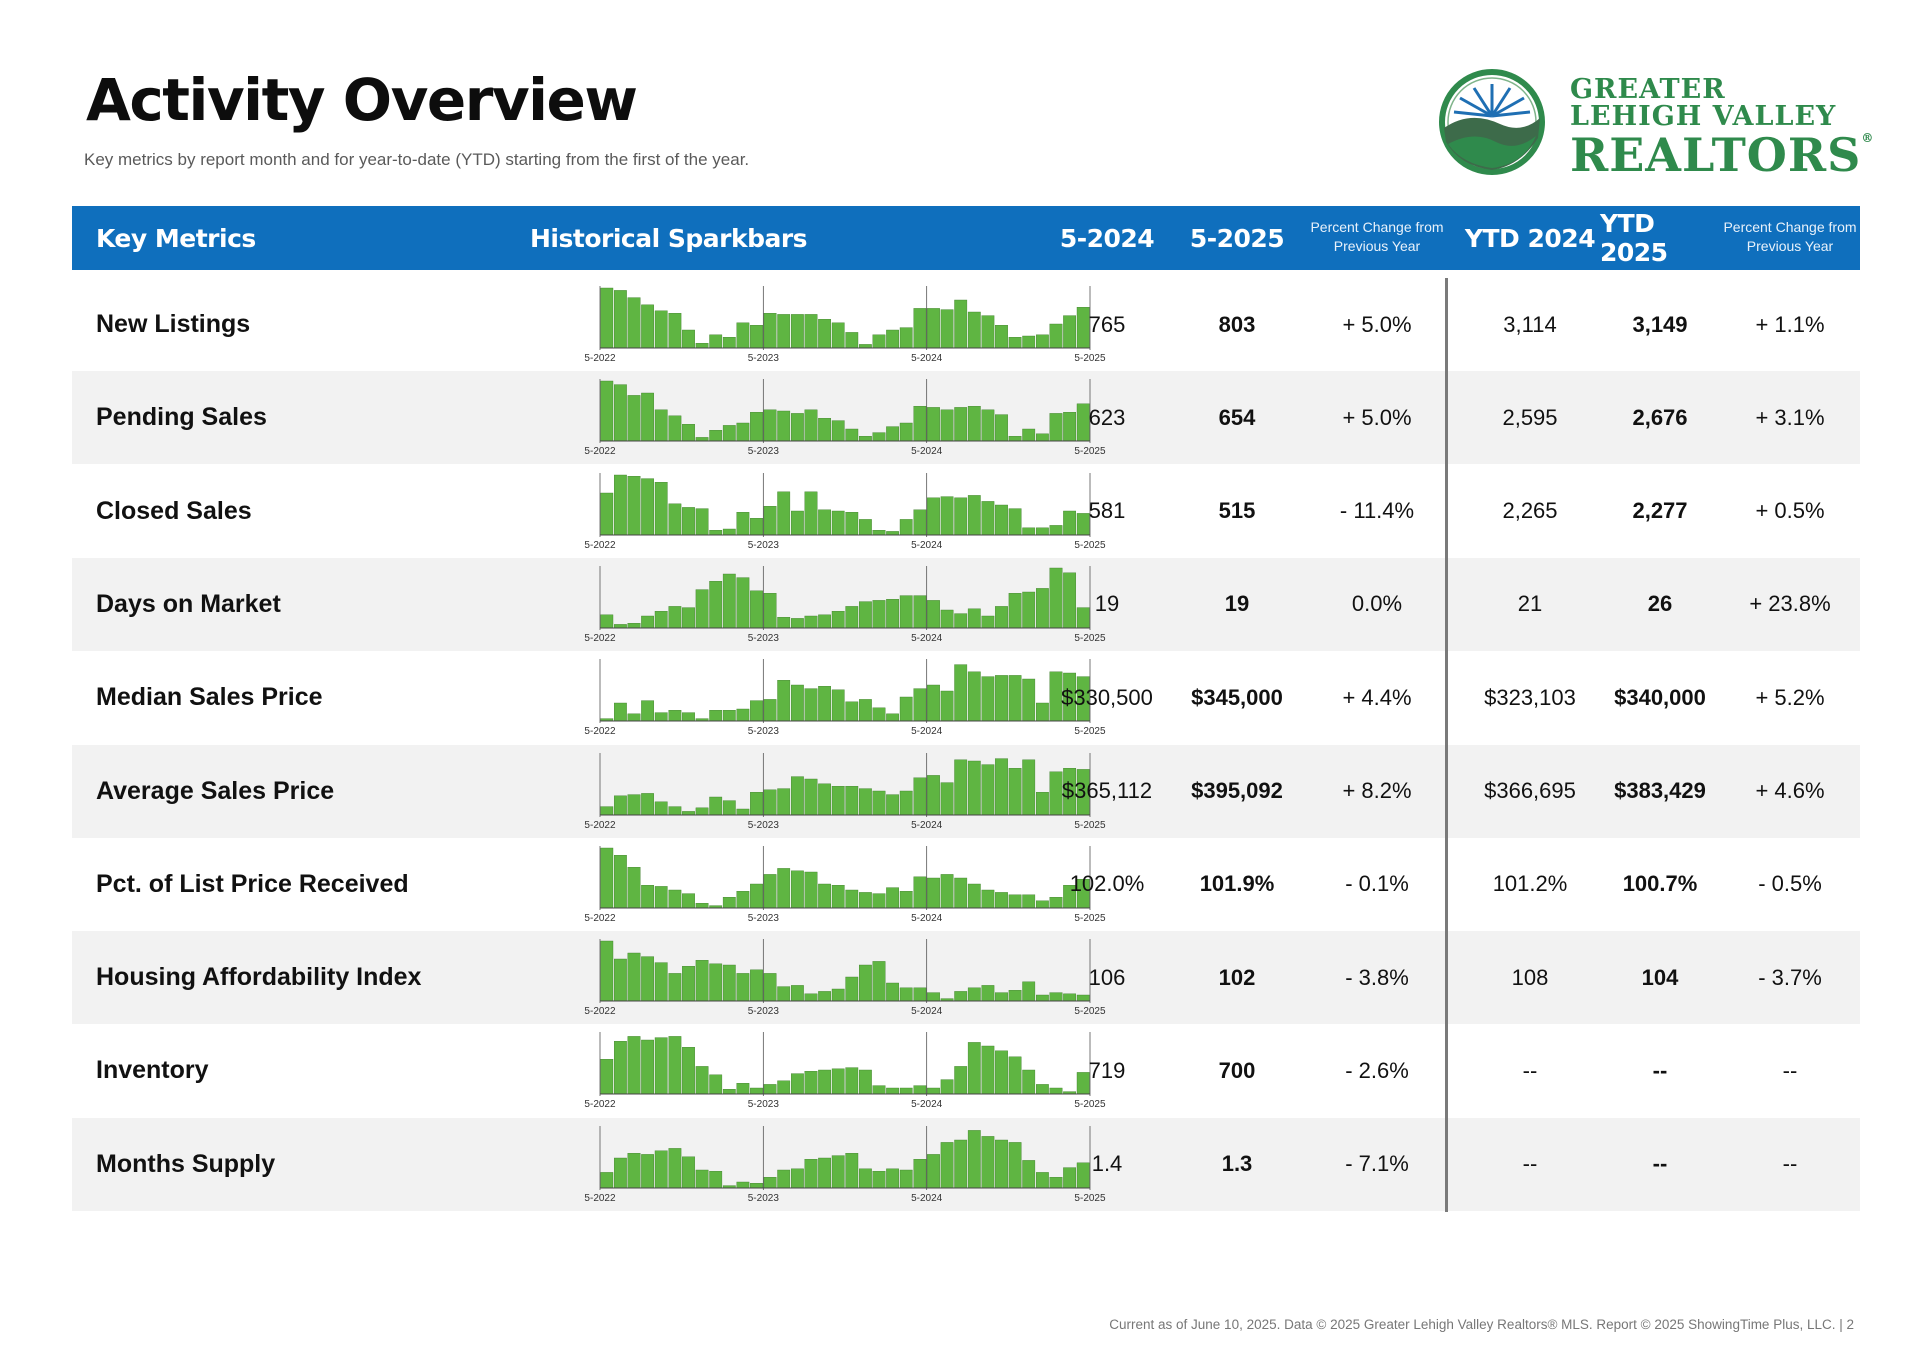 Image resolution: width=1920 pixels, height=1369 pixels. I want to click on spark-tick-label: 5-2023, so click(764, 825).